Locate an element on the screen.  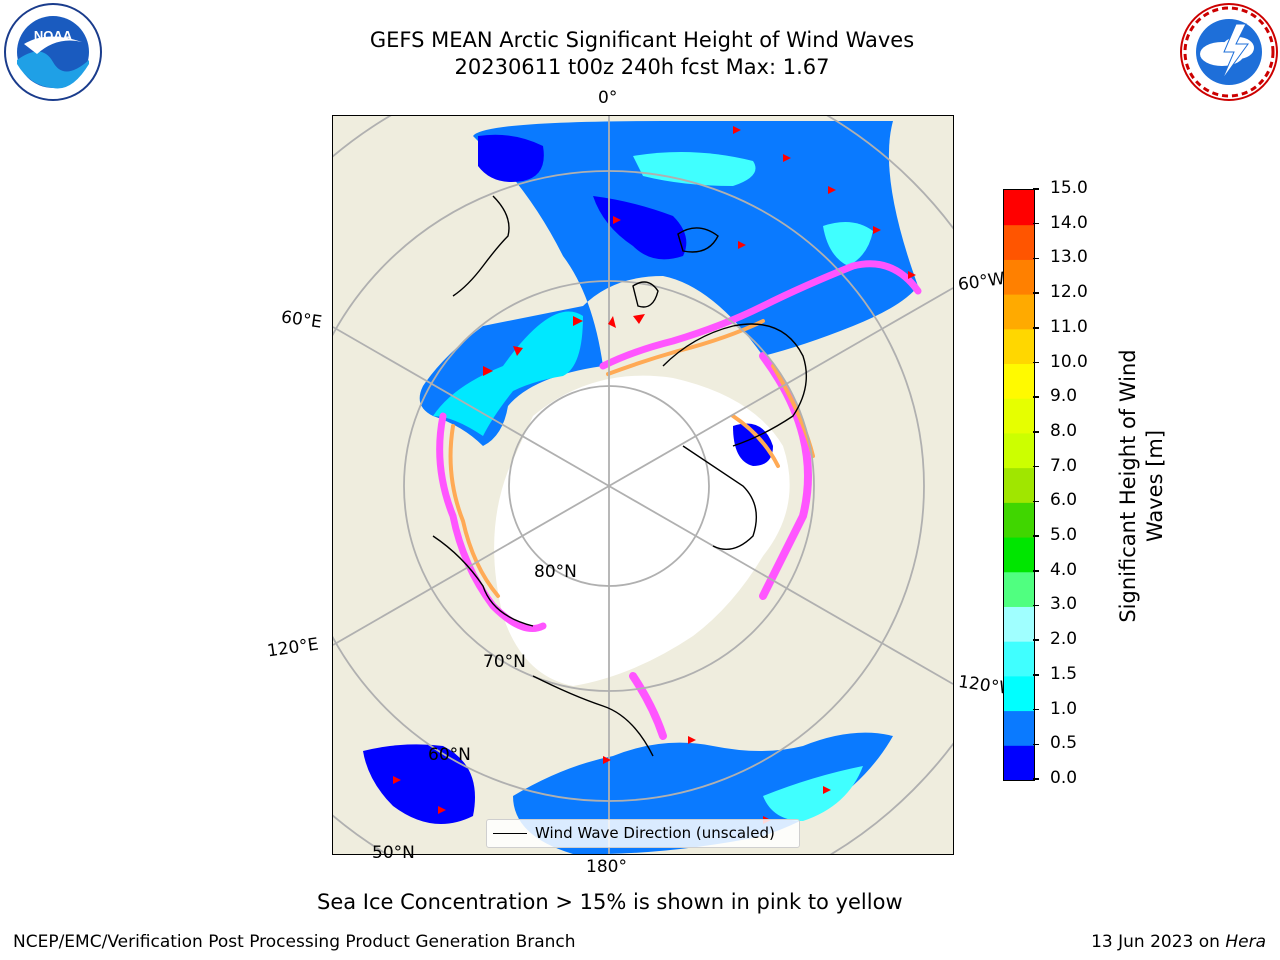
colorbar-tick-label: 11.0 is located at coordinates (1069, 326).